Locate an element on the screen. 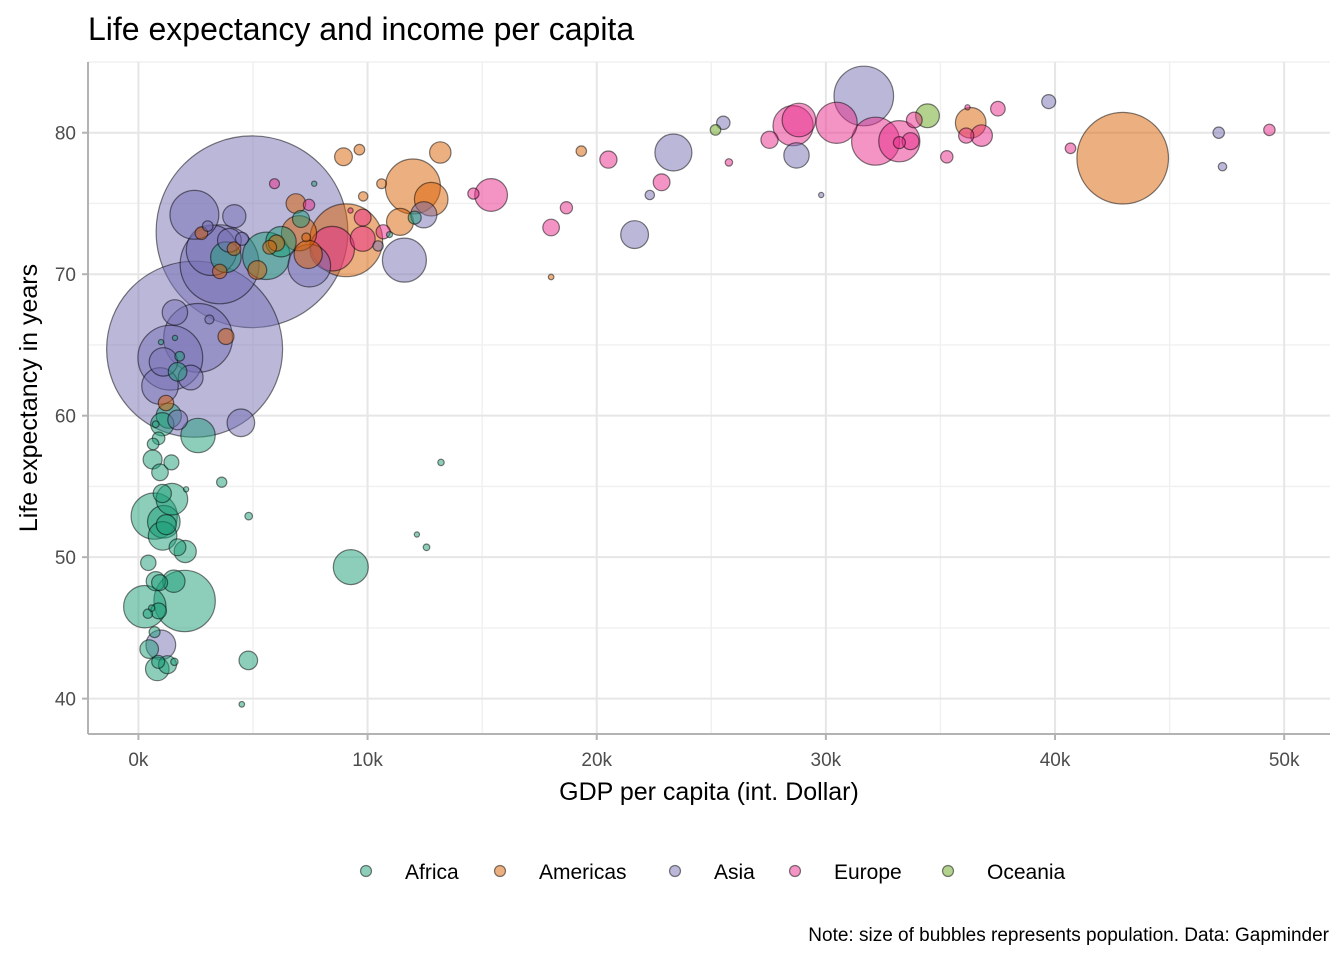  legend-key-oceania is located at coordinates (948, 871).